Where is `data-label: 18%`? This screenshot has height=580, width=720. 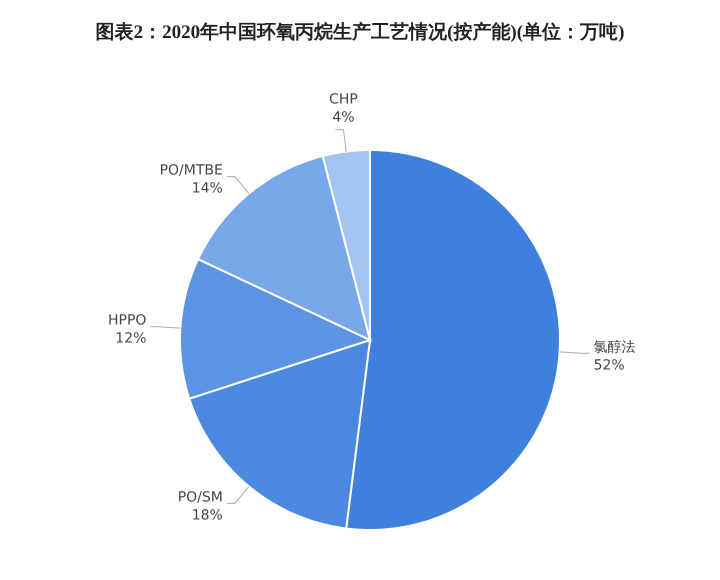
data-label: 18% is located at coordinates (207, 515).